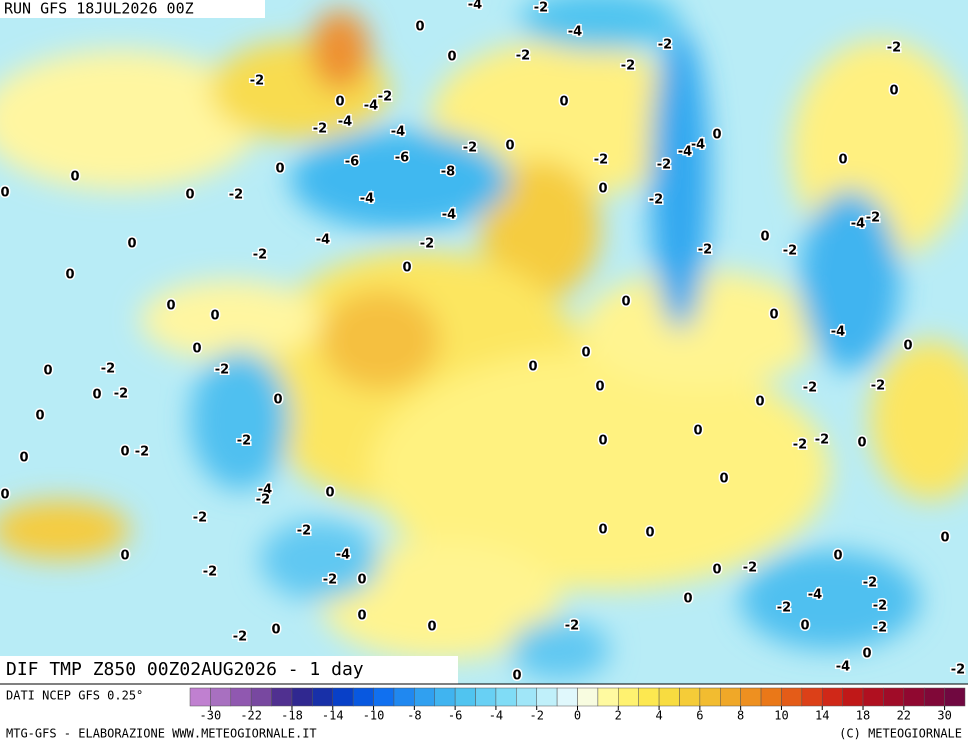 The height and width of the screenshot is (745, 968). I want to click on legend-tick-label: 30, so click(944, 716).